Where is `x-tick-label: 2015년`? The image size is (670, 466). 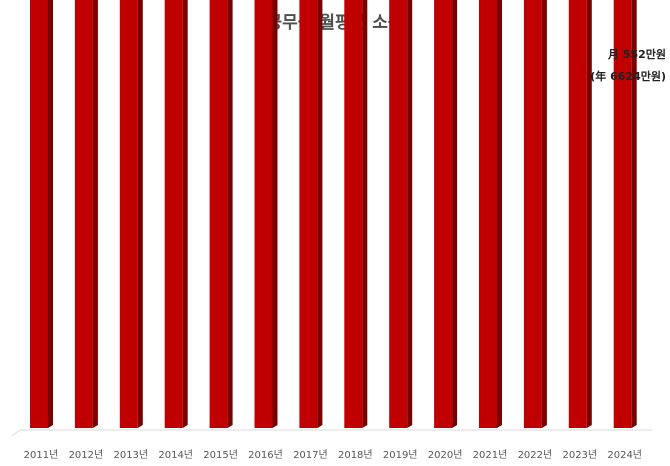 x-tick-label: 2015년 is located at coordinates (220, 455).